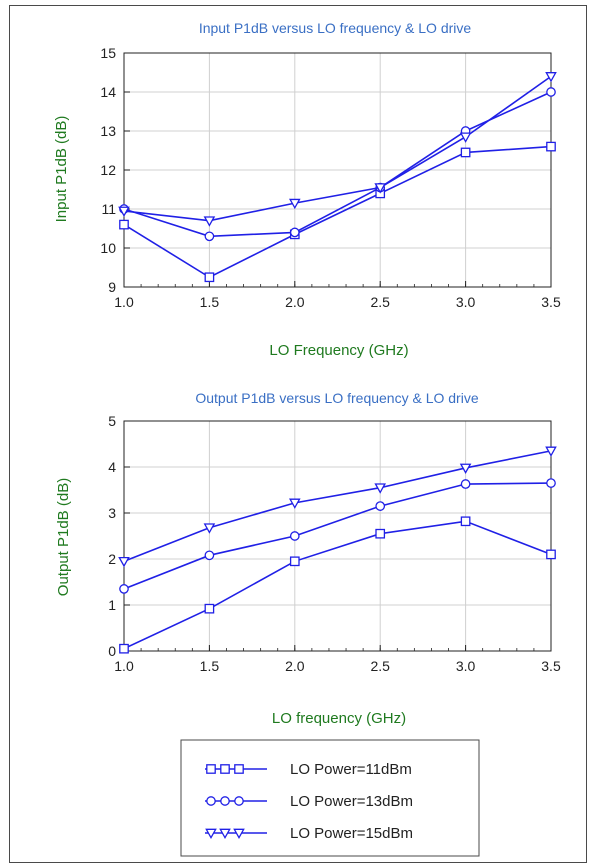 The height and width of the screenshot is (867, 598). What do you see at coordinates (351, 801) in the screenshot?
I see `legend-label: LO Power=13dBm` at bounding box center [351, 801].